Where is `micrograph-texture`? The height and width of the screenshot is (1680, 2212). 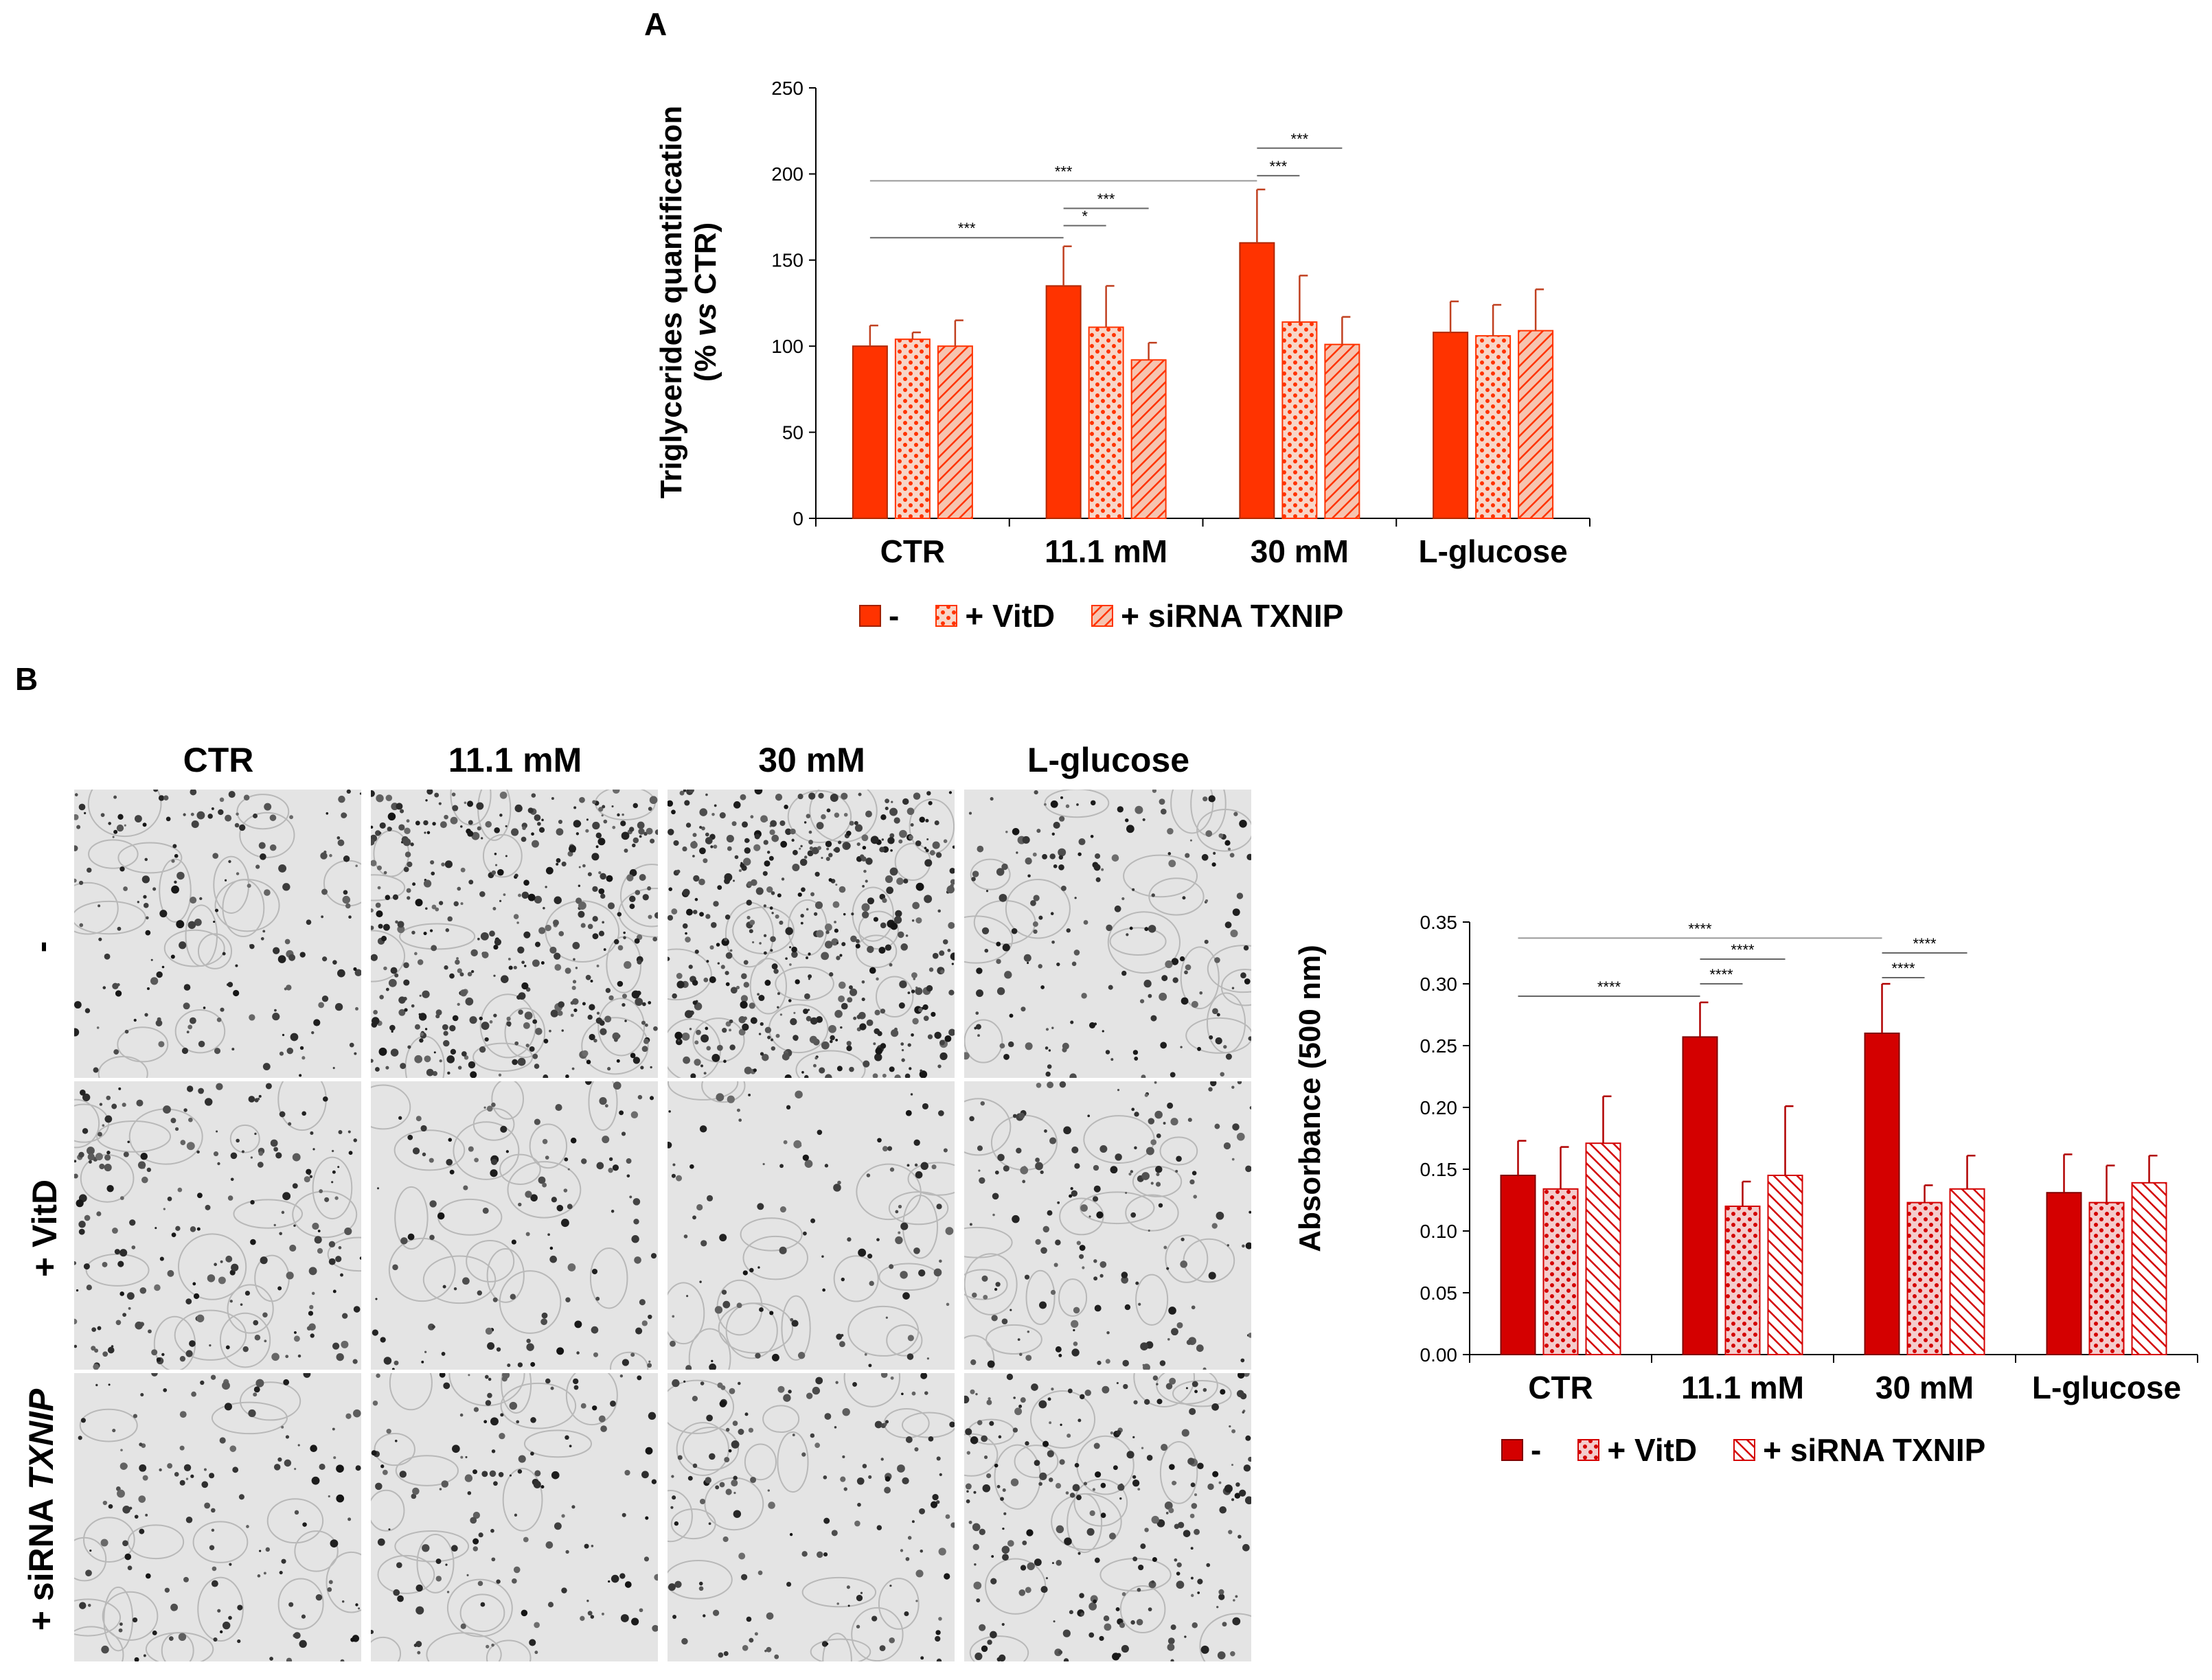 micrograph-texture is located at coordinates (217, 934).